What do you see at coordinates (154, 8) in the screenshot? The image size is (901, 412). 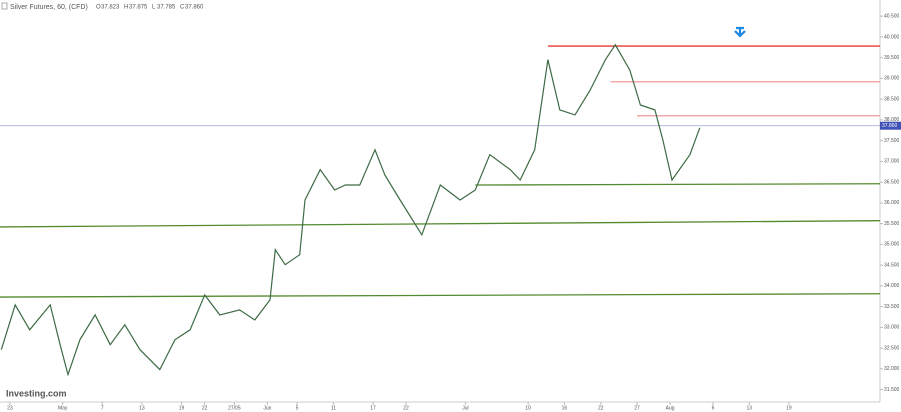 I see `ohlc-key: L` at bounding box center [154, 8].